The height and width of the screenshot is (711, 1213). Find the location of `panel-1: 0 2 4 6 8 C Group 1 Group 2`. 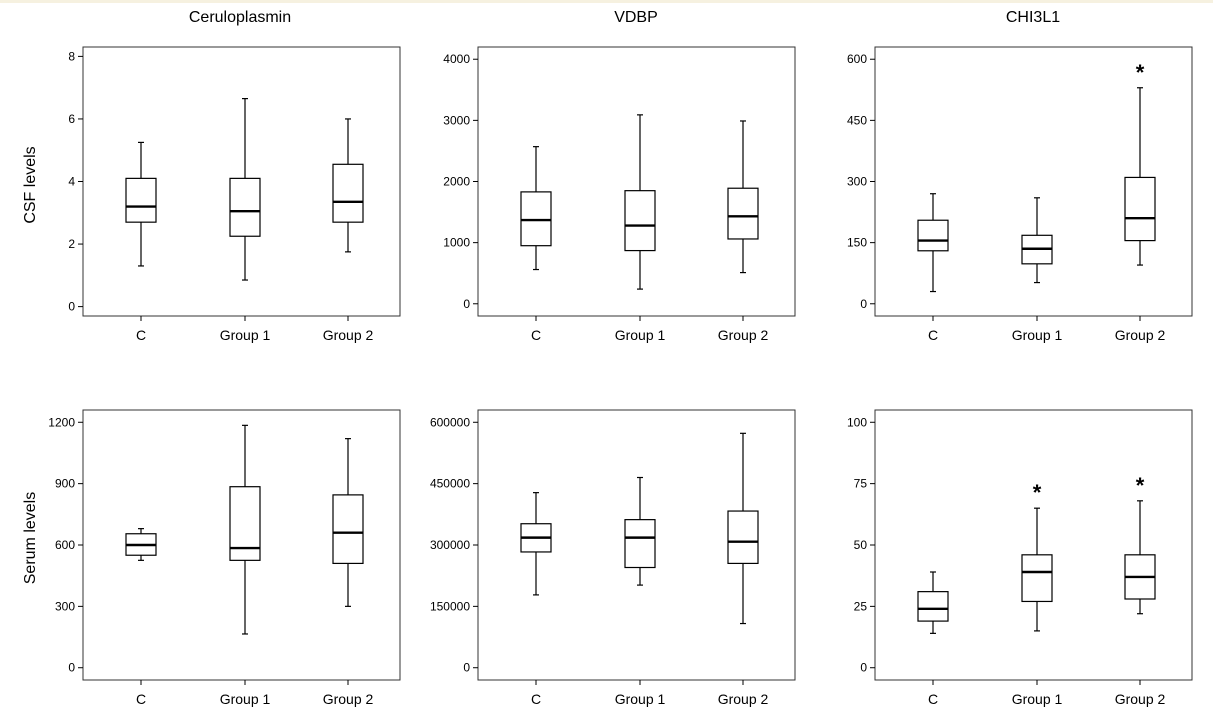

panel-1: 0 2 4 6 8 C Group 1 Group 2 is located at coordinates (234, 194).